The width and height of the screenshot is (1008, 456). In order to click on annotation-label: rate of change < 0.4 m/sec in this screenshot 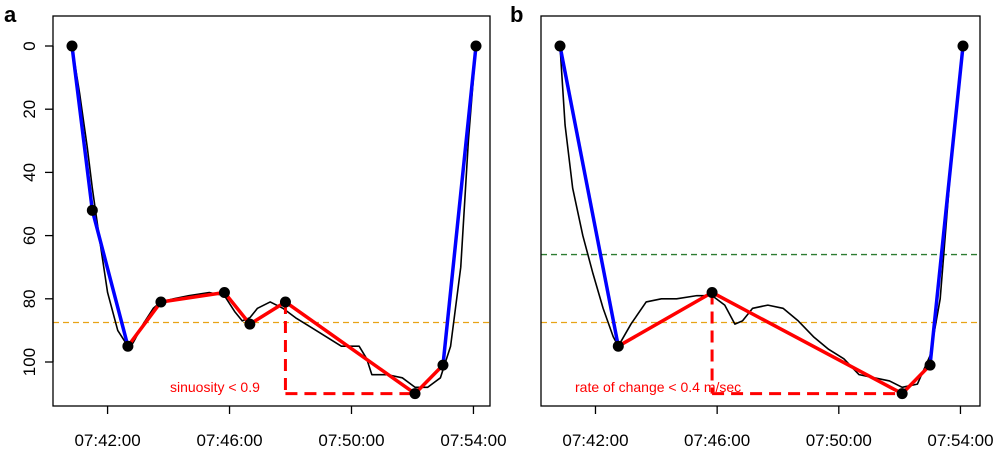, I will do `click(658, 387)`.